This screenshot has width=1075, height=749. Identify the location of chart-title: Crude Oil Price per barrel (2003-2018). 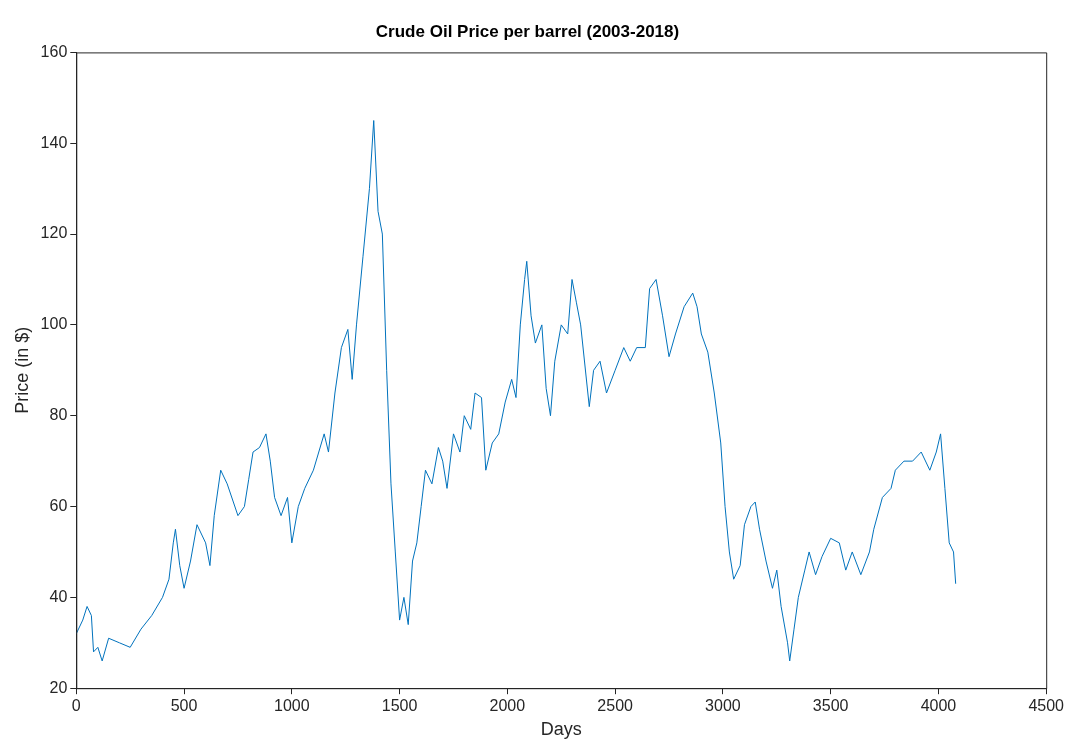
(527, 31).